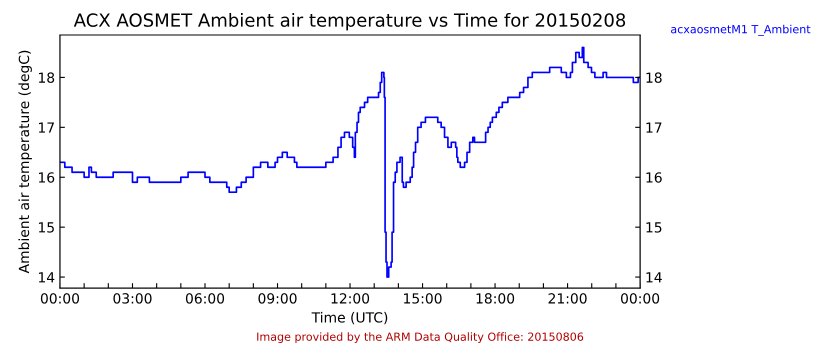 The image size is (840, 350). What do you see at coordinates (567, 298) in the screenshot?
I see `x-tick-label: 21:00` at bounding box center [567, 298].